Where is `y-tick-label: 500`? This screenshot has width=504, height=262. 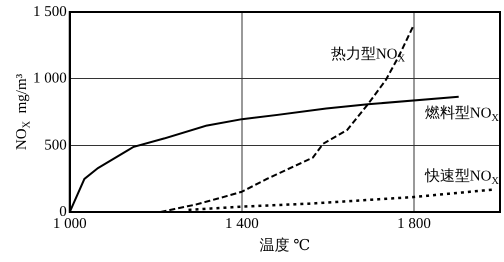 y-tick-label: 500 is located at coordinates (55, 145).